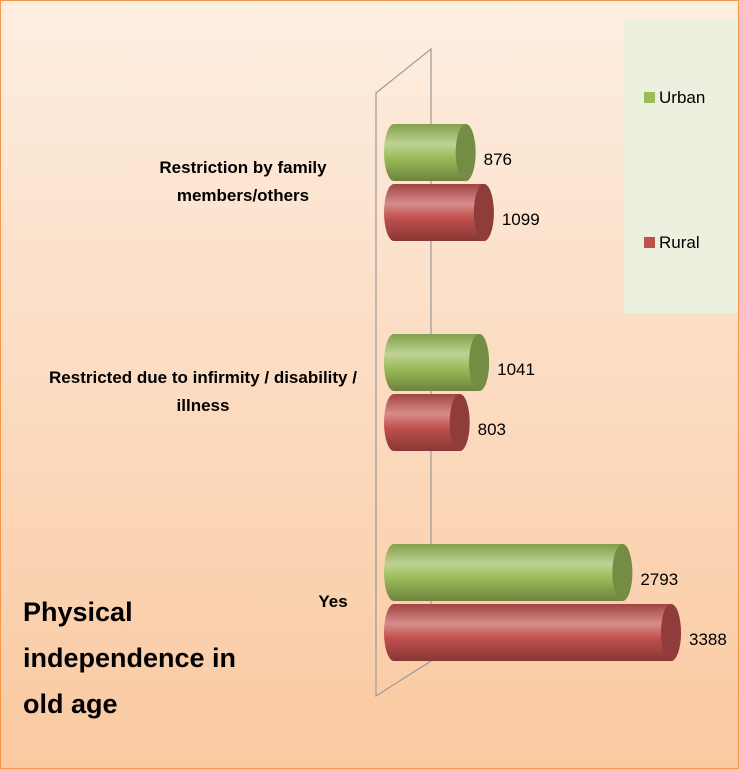  I want to click on value-label: 3388, so click(708, 639).